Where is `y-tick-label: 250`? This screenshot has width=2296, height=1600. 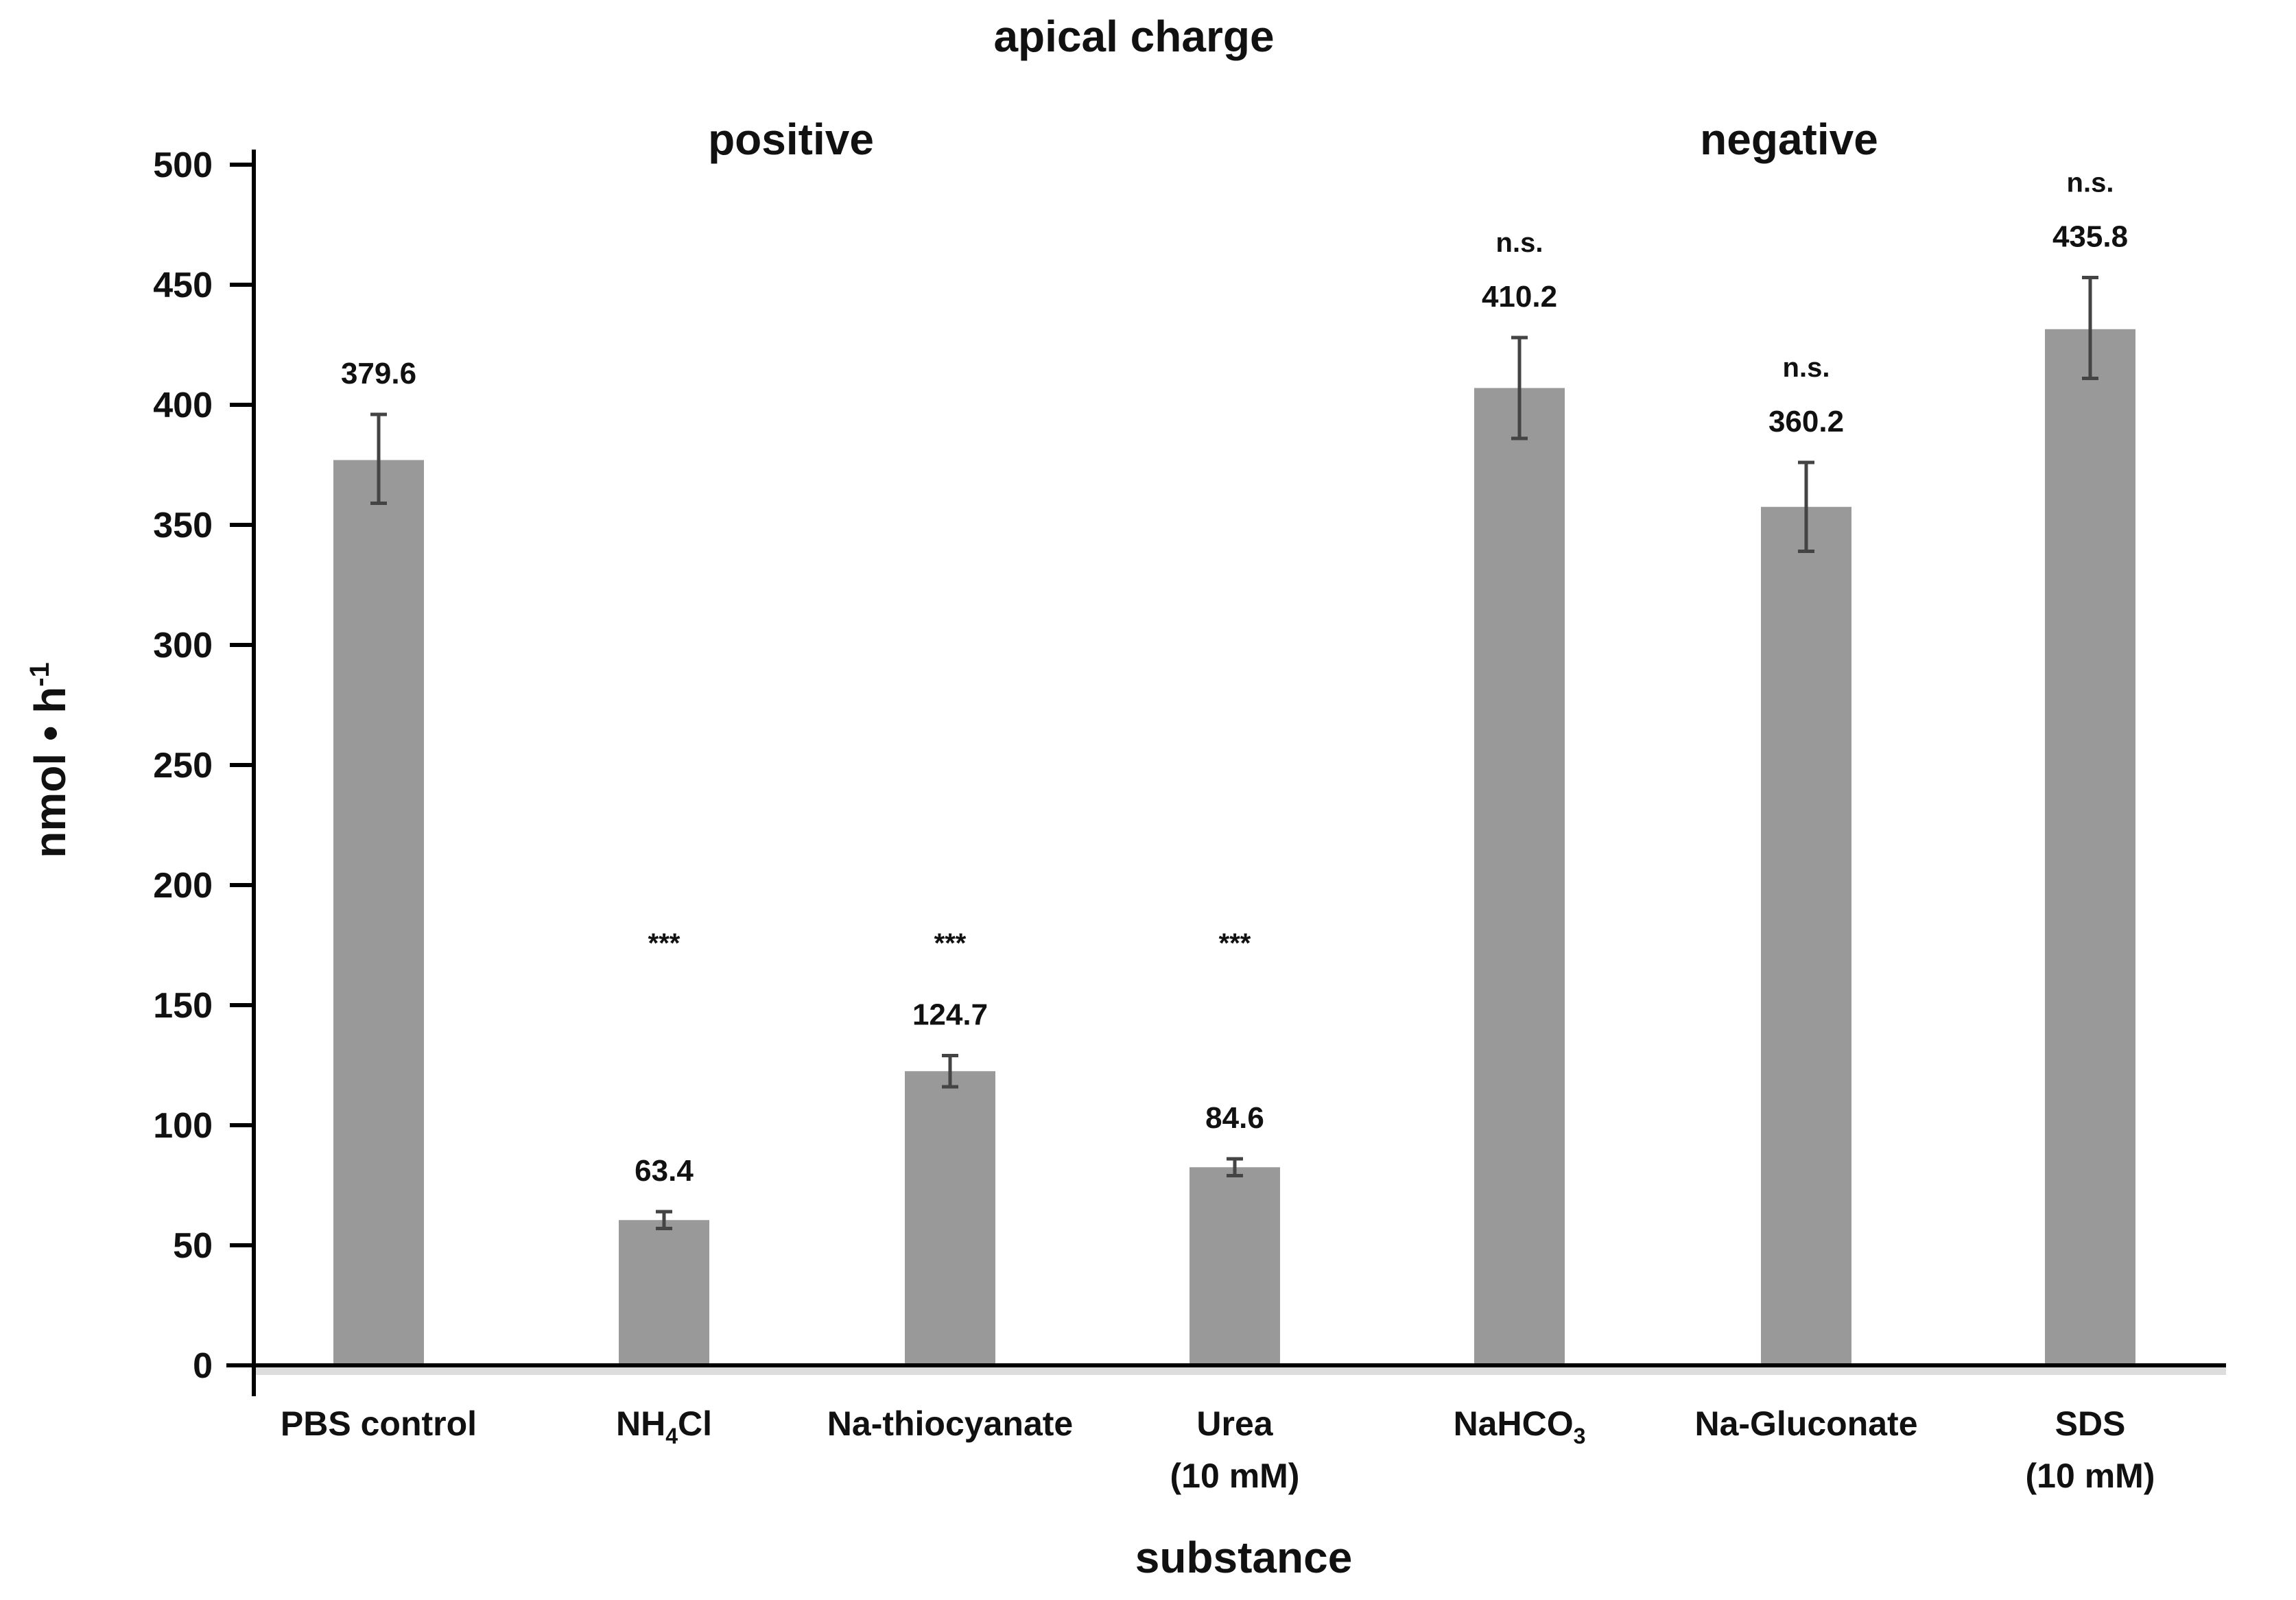 y-tick-label: 250 is located at coordinates (183, 766).